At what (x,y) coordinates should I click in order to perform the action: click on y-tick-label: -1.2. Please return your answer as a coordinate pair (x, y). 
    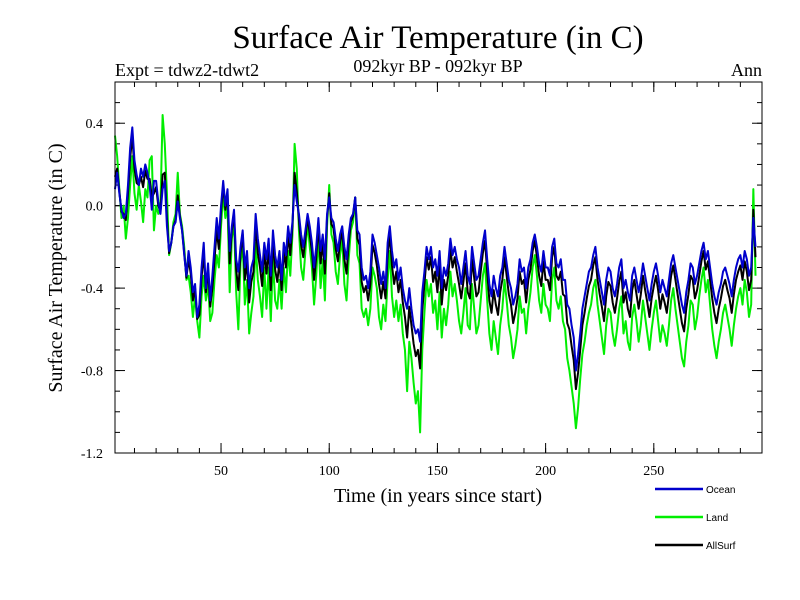
    Looking at the image, I should click on (92, 454).